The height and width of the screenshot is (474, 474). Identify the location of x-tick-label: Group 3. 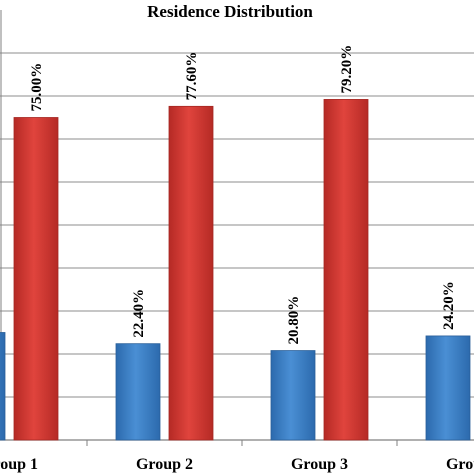
(319, 464).